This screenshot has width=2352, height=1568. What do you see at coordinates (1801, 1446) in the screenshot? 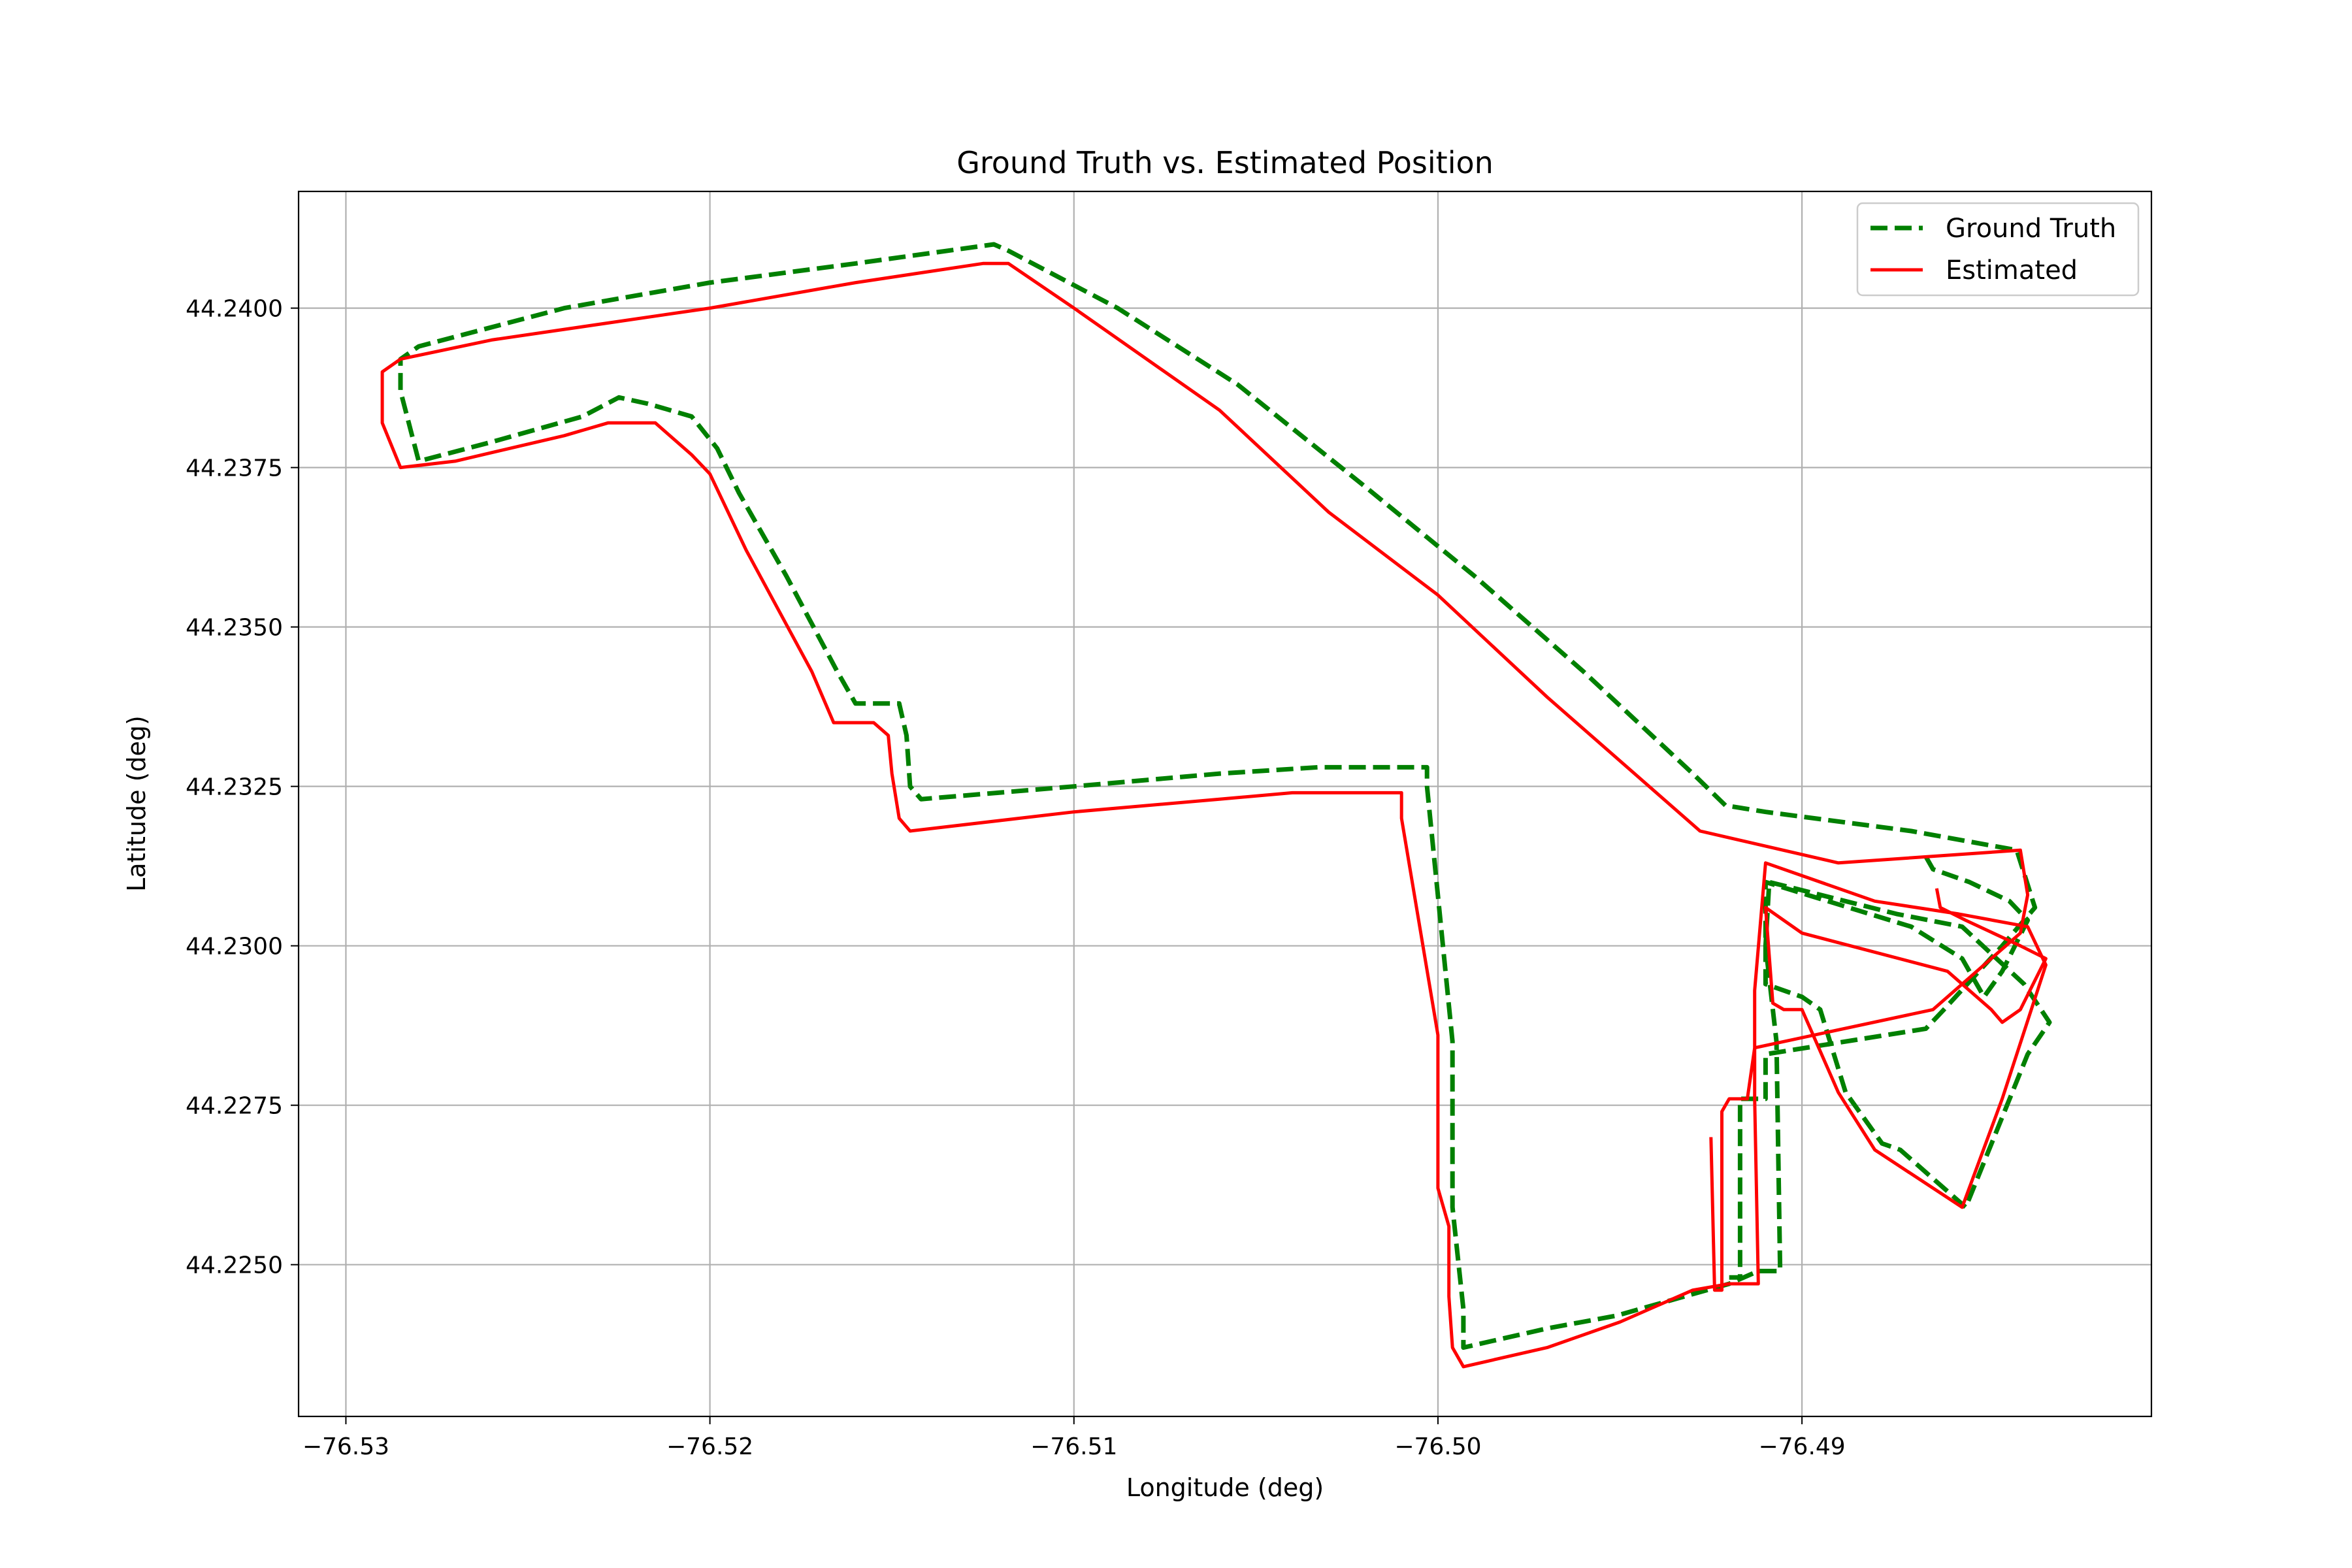
I see `x-tick-label: −76.49` at bounding box center [1801, 1446].